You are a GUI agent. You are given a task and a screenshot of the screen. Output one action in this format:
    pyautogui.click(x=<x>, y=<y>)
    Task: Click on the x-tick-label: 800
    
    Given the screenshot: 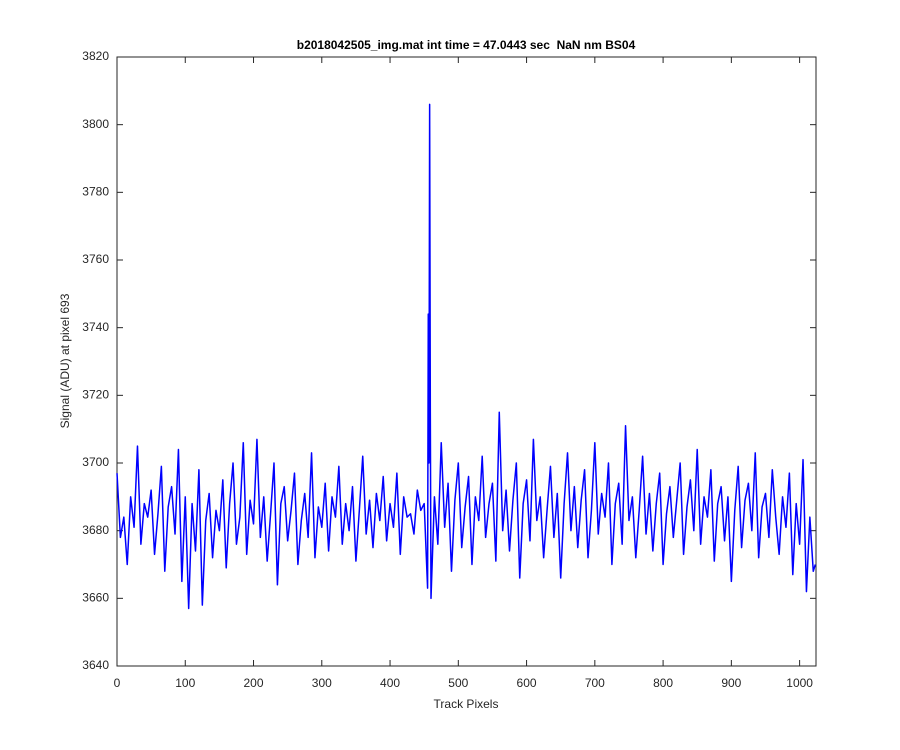 What is the action you would take?
    pyautogui.click(x=663, y=683)
    